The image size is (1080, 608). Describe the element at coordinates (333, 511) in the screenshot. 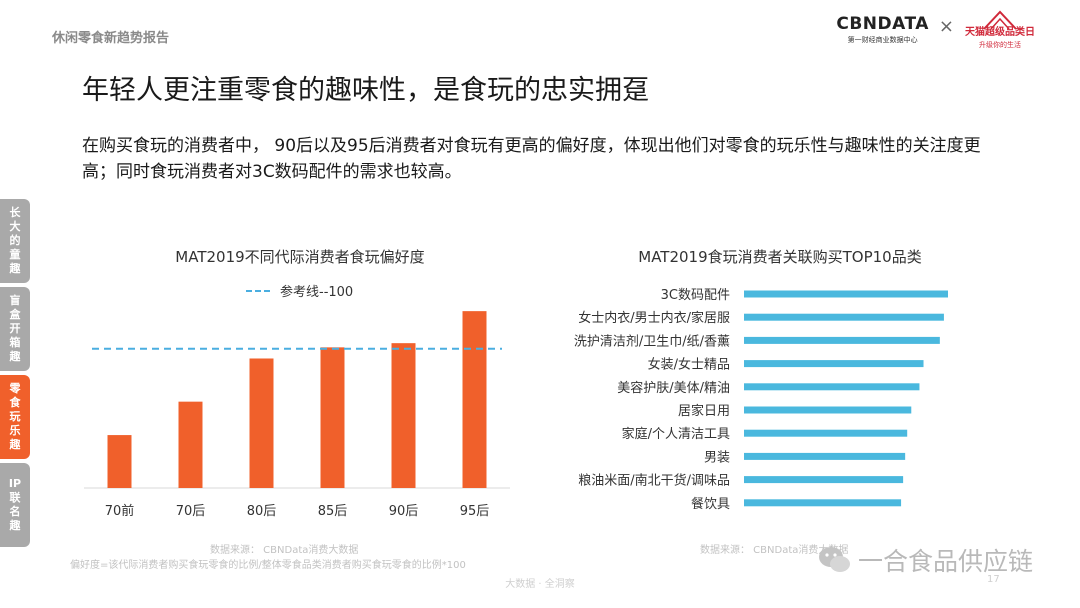

I see `x-tick-label: 85后` at that location.